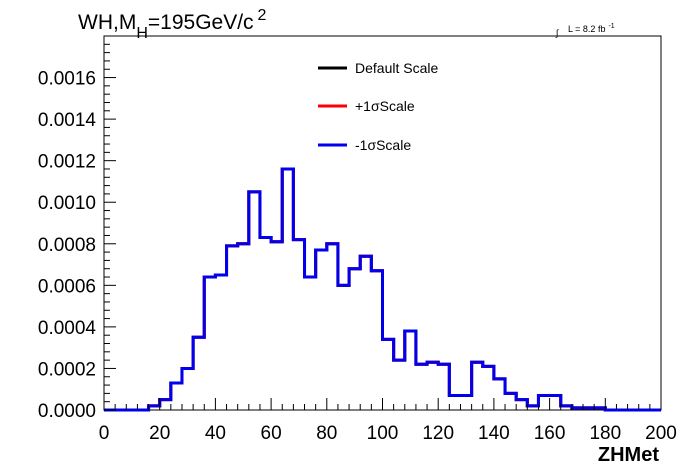 The width and height of the screenshot is (696, 472). I want to click on luminosity-text: L = 8.2 fb, so click(586, 29).